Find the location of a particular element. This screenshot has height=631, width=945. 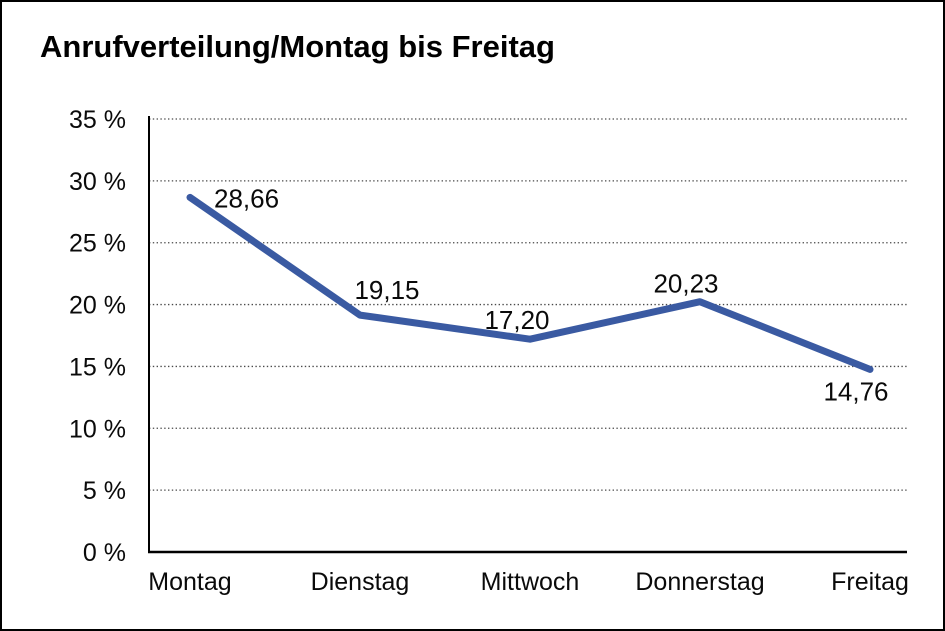

x-category-label: Montag is located at coordinates (189, 582).